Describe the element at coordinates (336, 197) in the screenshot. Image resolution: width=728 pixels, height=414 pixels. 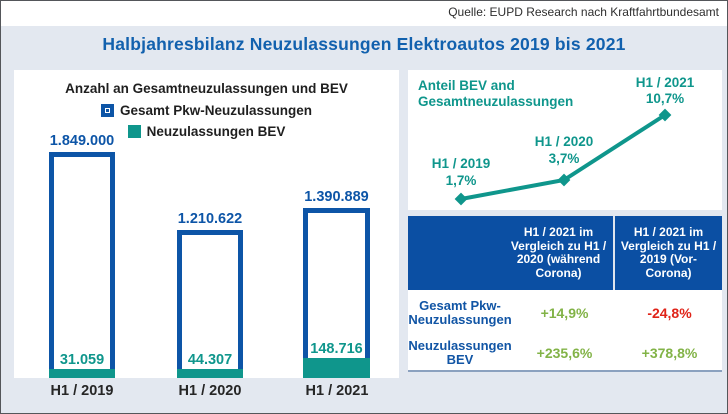
I see `bar-total-label: 1.390.889` at that location.